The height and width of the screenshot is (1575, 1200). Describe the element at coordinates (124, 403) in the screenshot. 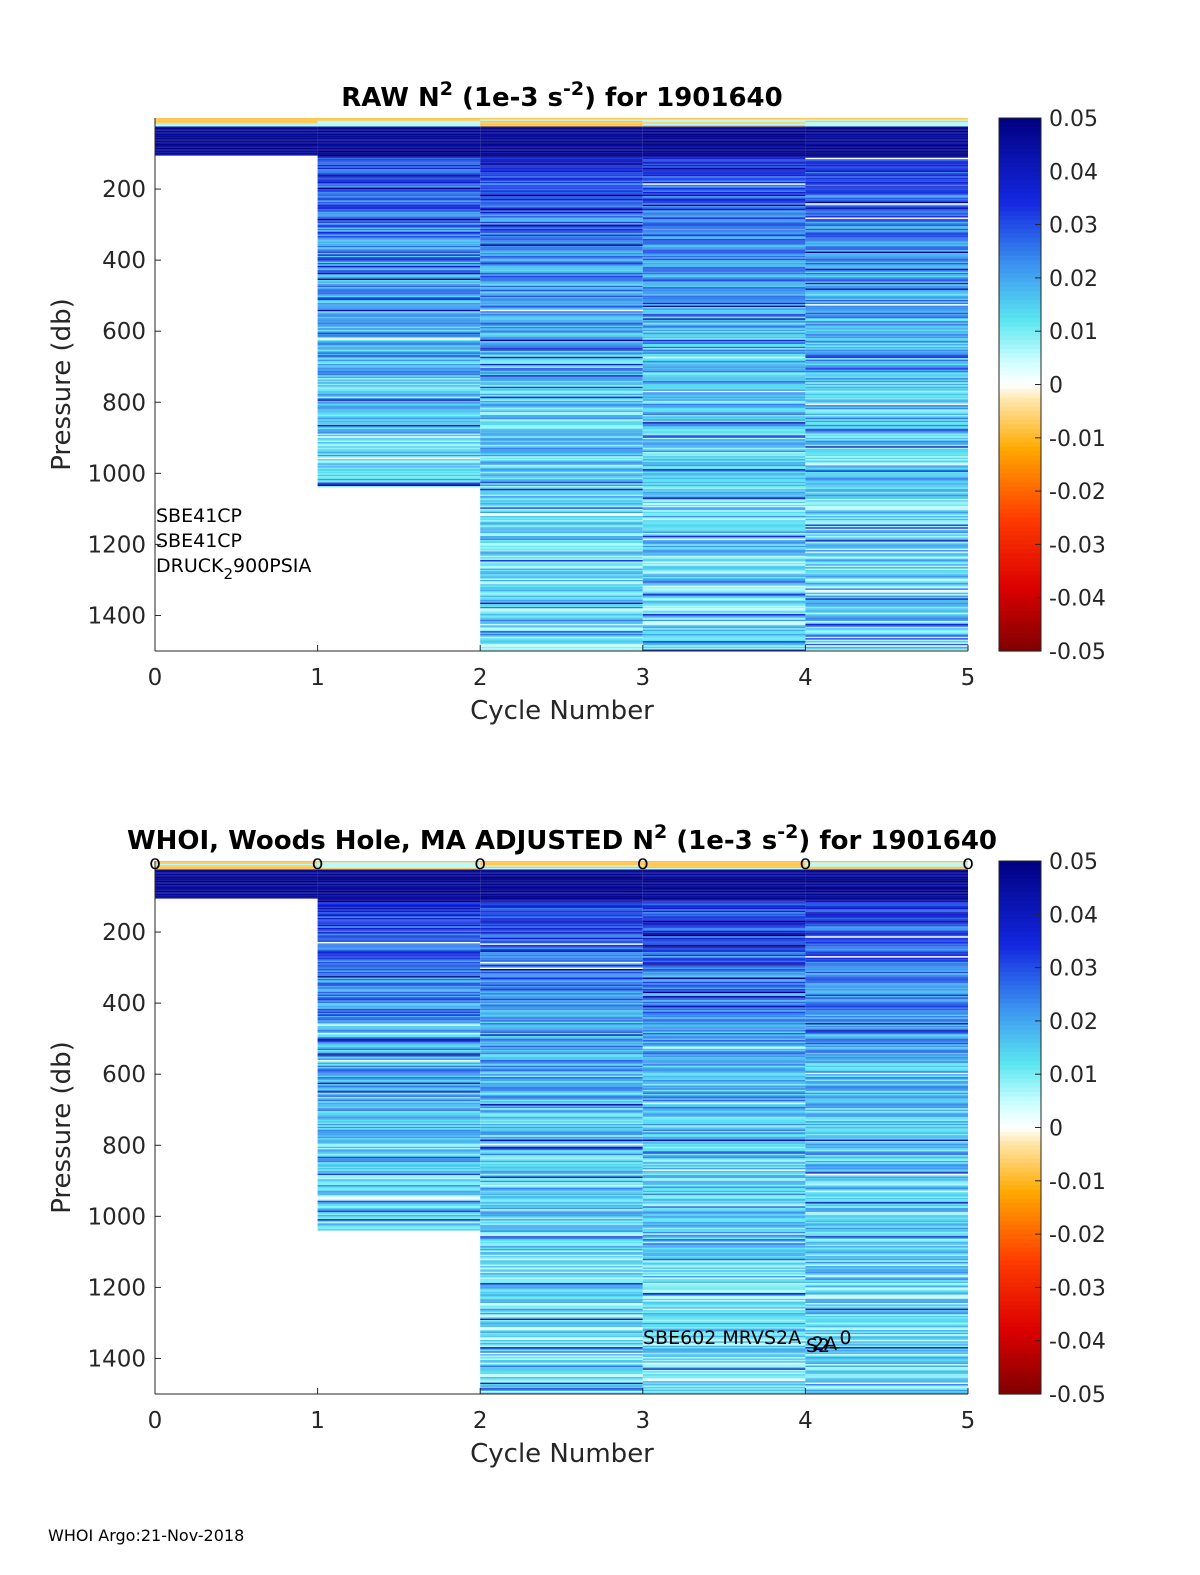

I see `y-tick-label: 800` at that location.